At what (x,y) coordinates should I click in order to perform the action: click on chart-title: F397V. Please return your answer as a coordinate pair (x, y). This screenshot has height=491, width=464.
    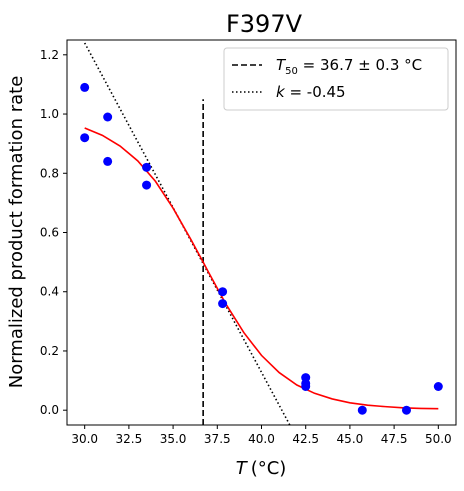
    Looking at the image, I should click on (264, 24).